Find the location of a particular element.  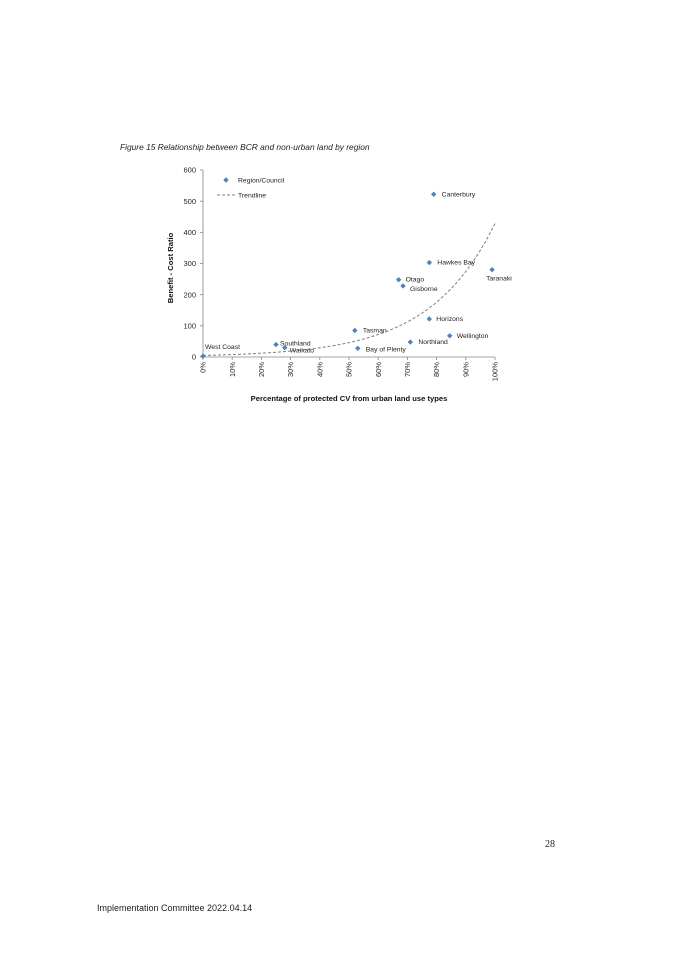

y-tick-label: 0 is located at coordinates (194, 357).